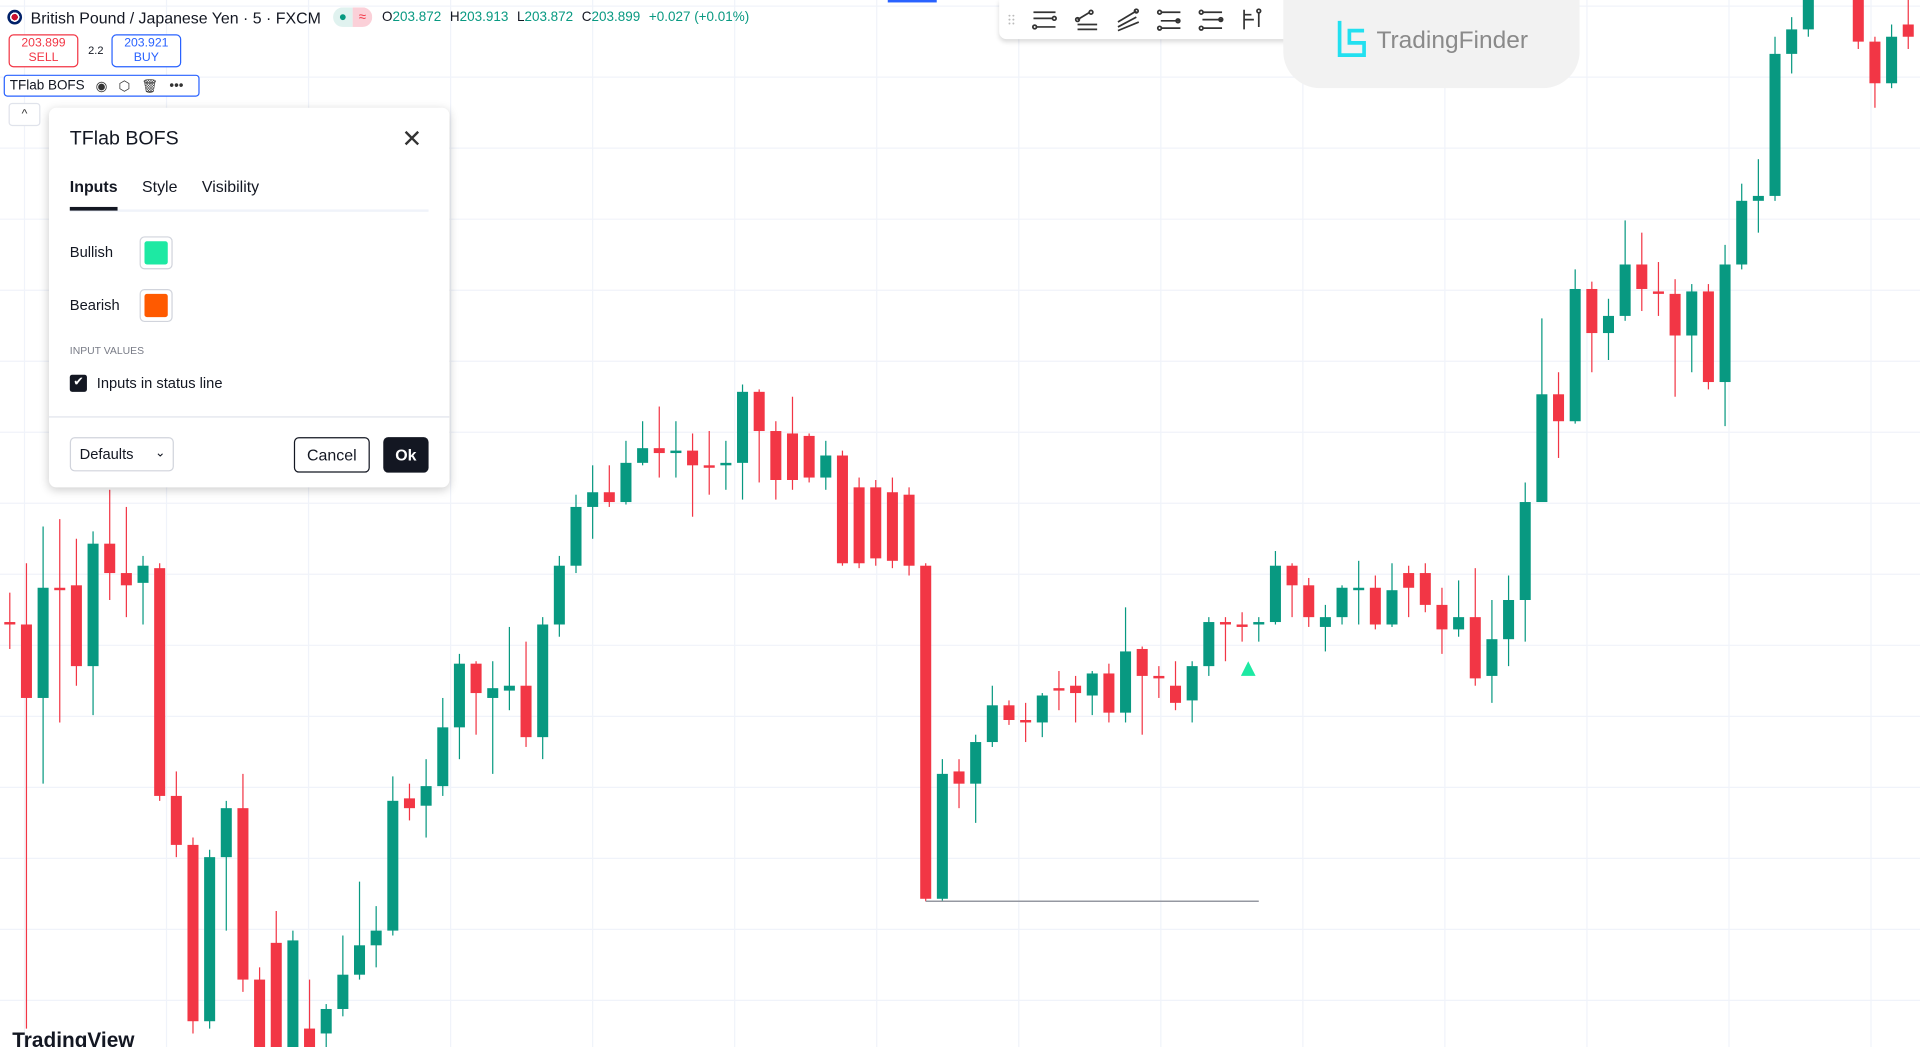 The height and width of the screenshot is (1047, 1920). Describe the element at coordinates (124, 86) in the screenshot. I see `settings-icon: ⬡` at that location.